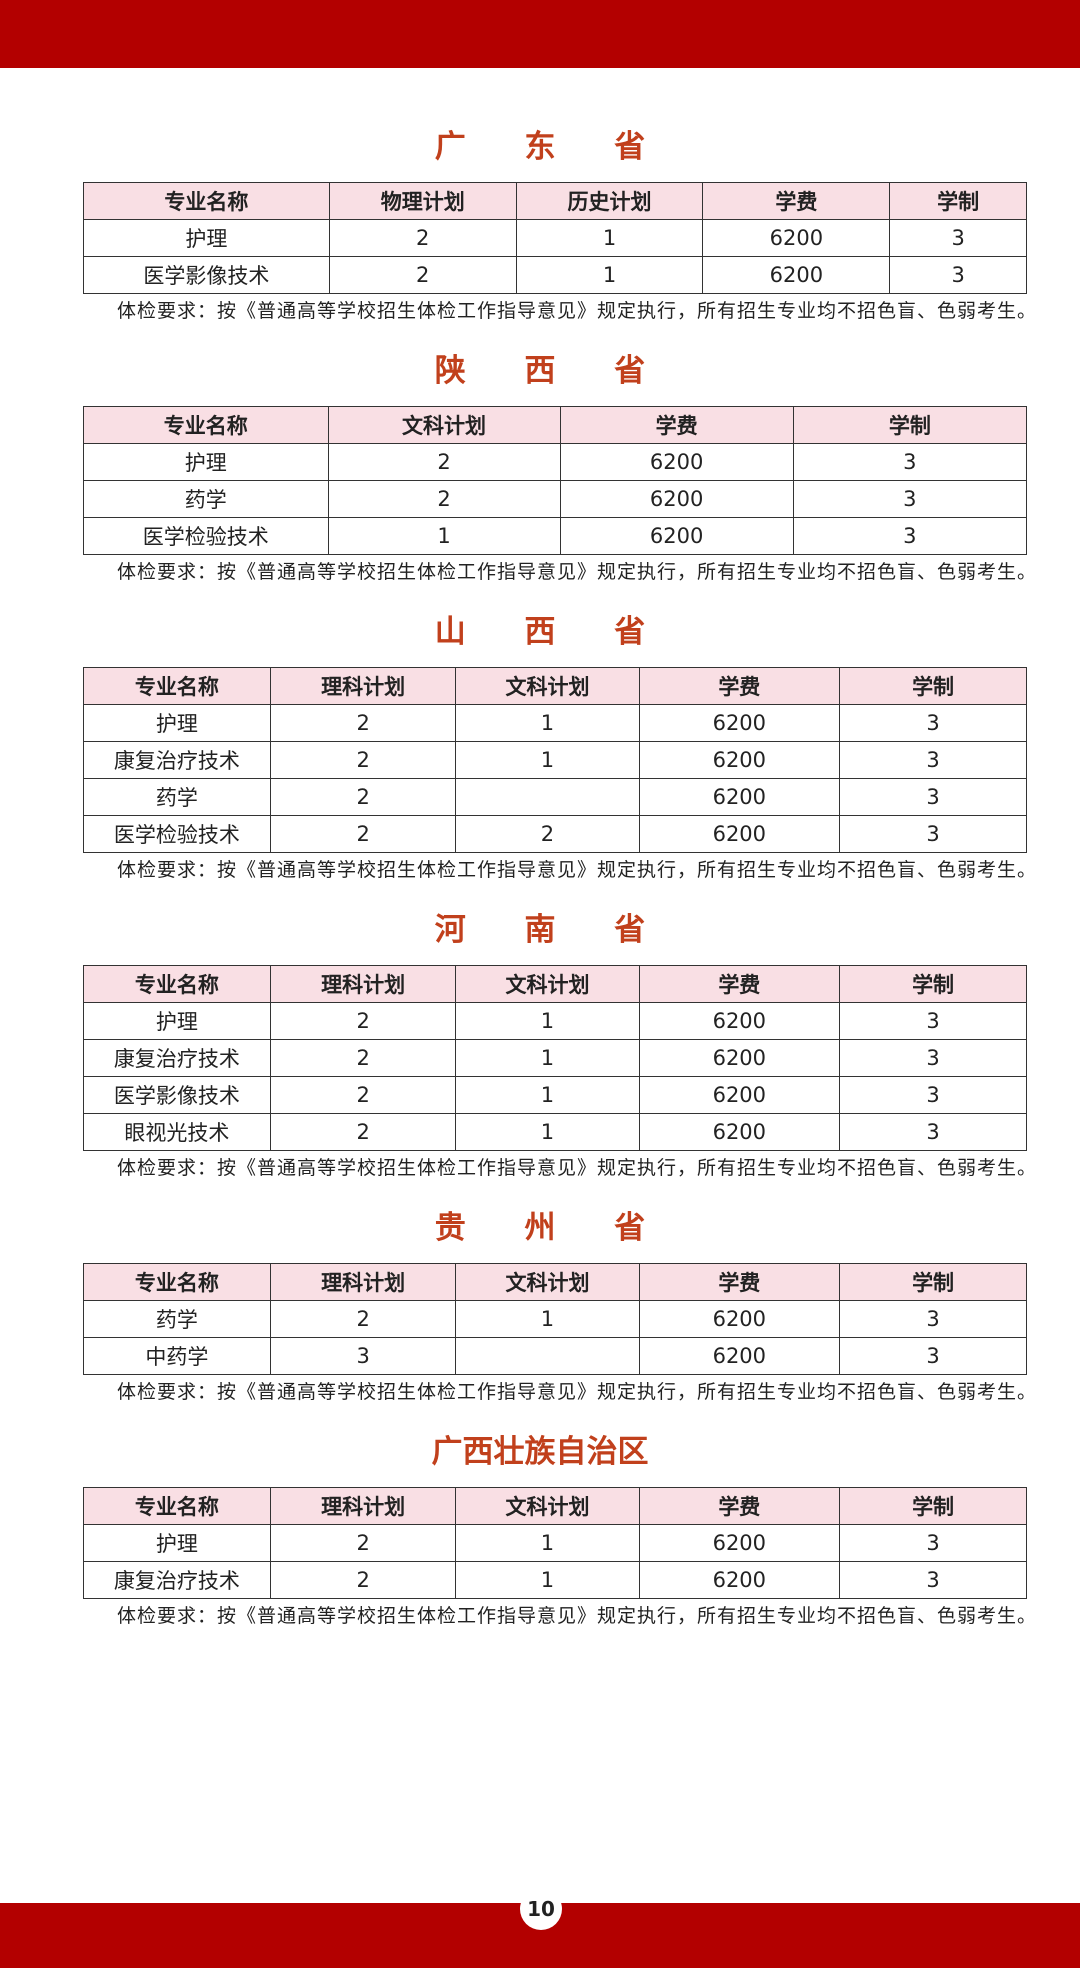 This screenshot has height=1968, width=1080. I want to click on plan-table: 专业名称 物理计划 历史计划 学费 学制 护理 2 1 6200 3 医学影像技术 2 1 6200 3, so click(555, 238).